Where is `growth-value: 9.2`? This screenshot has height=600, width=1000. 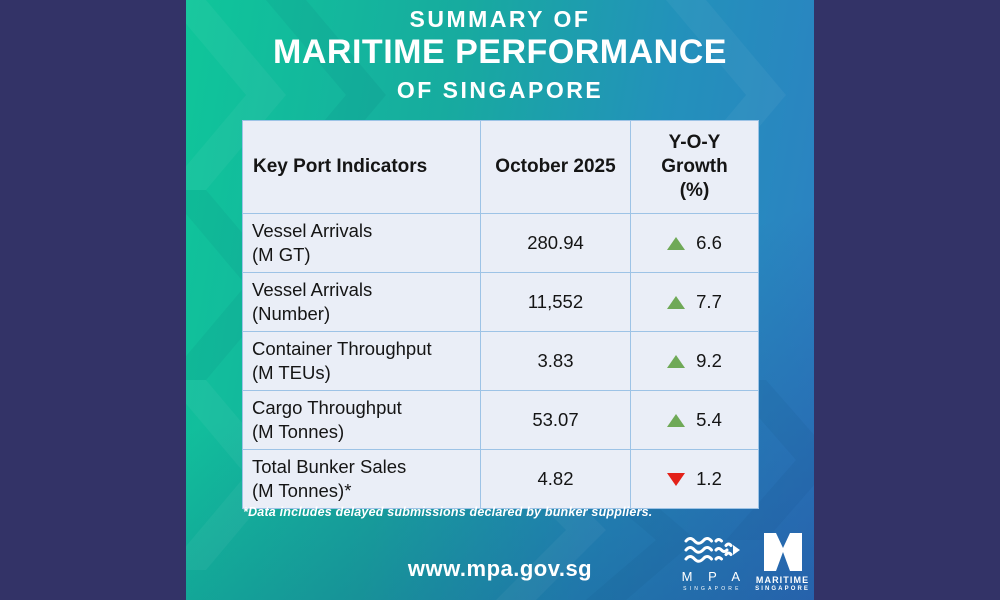 growth-value: 9.2 is located at coordinates (709, 360).